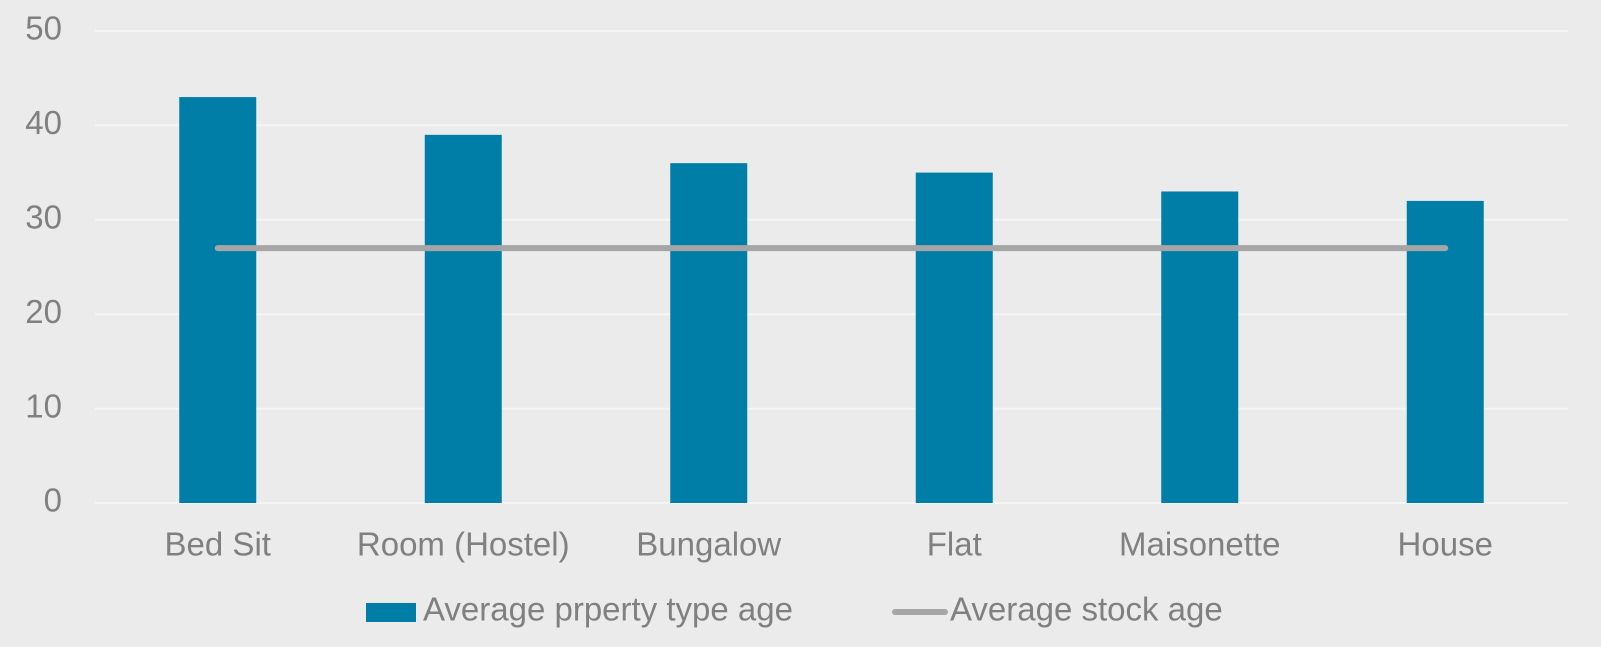  What do you see at coordinates (43, 122) in the screenshot?
I see `y-tick-label: 40` at bounding box center [43, 122].